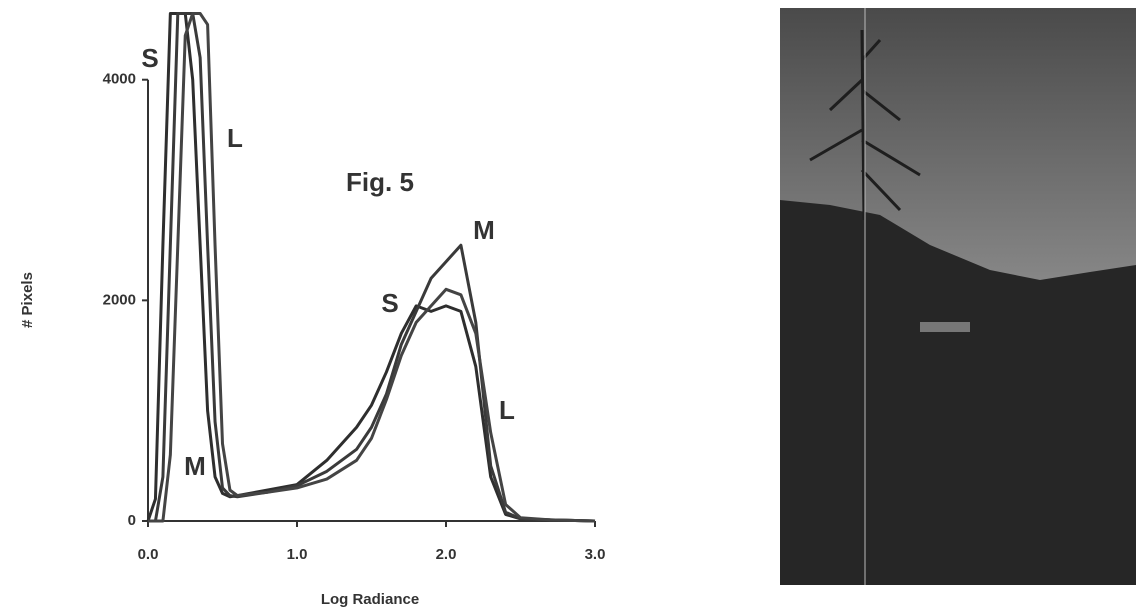 This screenshot has height=612, width=1136. What do you see at coordinates (595, 554) in the screenshot?
I see `x-tick-label: 3.0` at bounding box center [595, 554].